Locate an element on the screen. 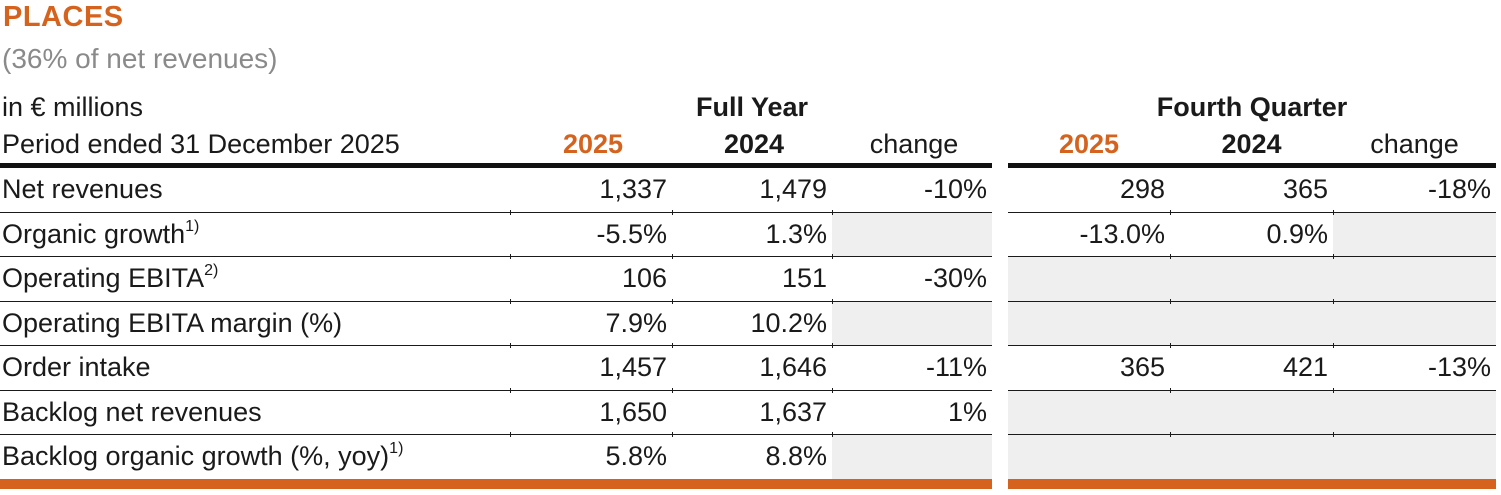 The width and height of the screenshot is (1501, 495). table-row: 298 365 -18% is located at coordinates (1252, 190).